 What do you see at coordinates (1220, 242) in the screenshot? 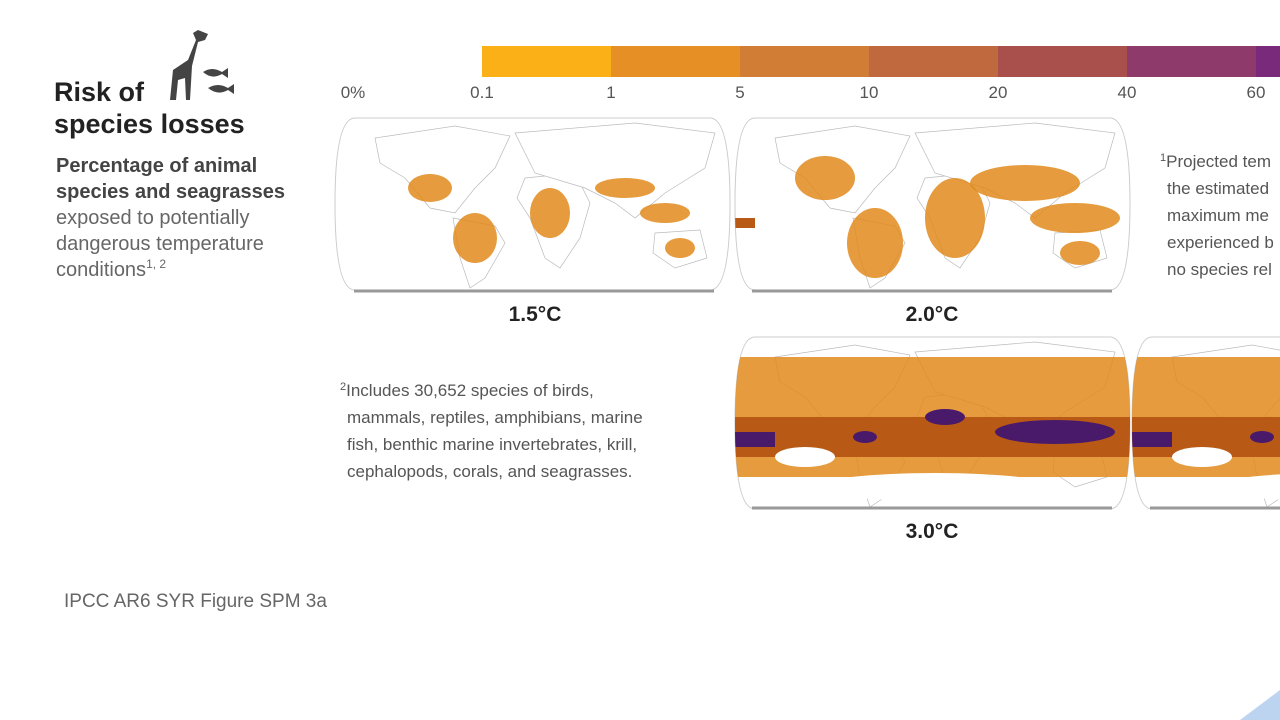
I see `footnote-line: experienced b` at bounding box center [1220, 242].